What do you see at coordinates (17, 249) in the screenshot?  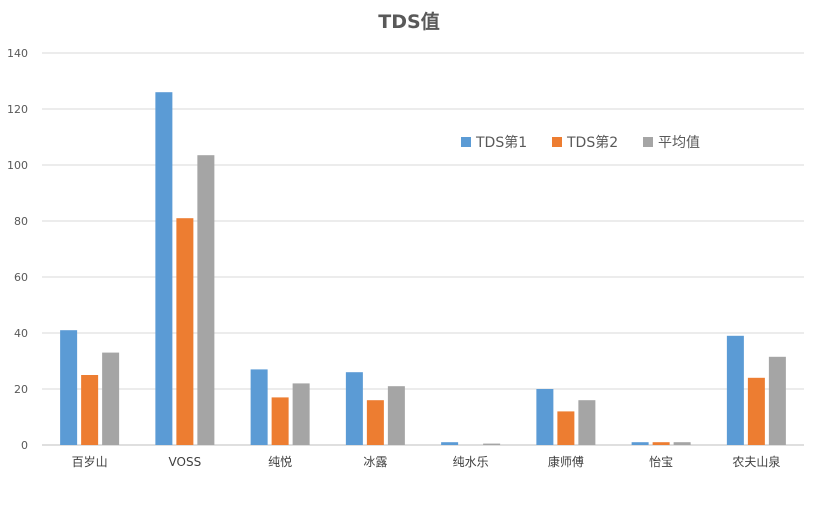 I see `y-axis: 0 20 40 60 80 100 120 140` at bounding box center [17, 249].